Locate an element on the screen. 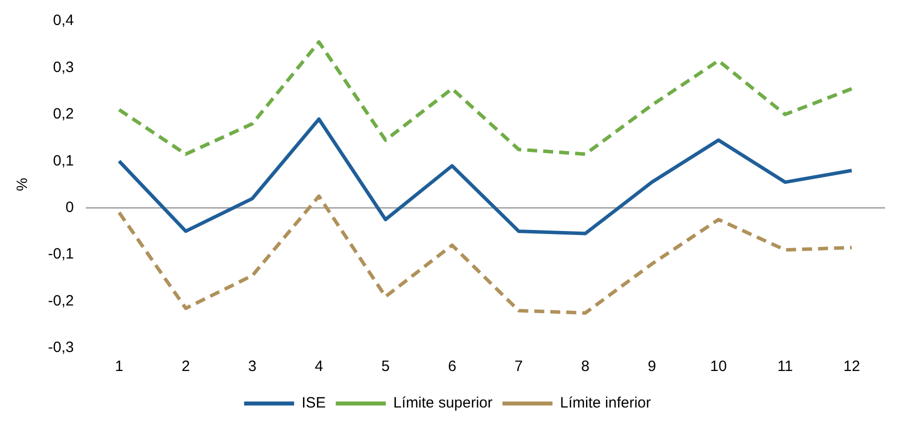  y-tick-label: 0 is located at coordinates (70, 207).